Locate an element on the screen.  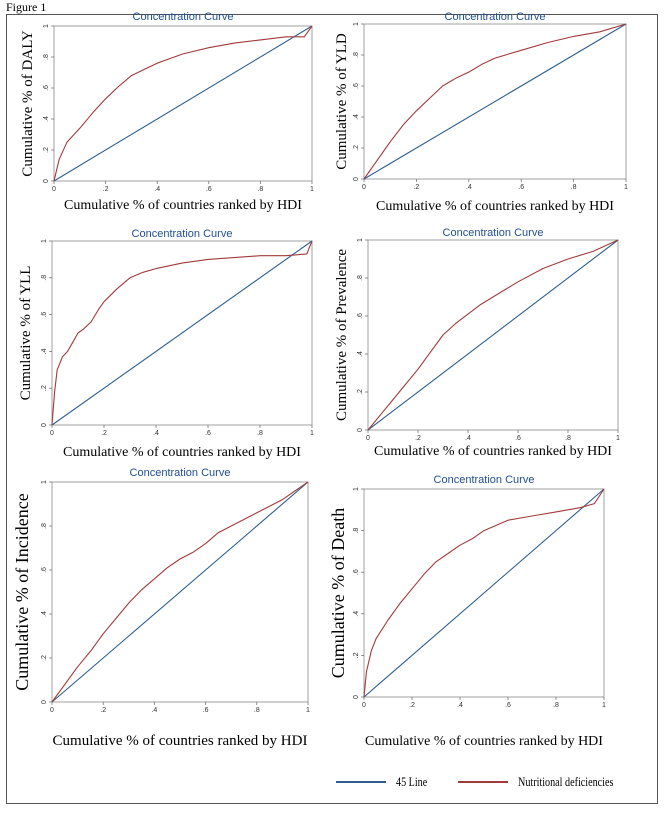
legend: 45 Line Nutritional deficiencies is located at coordinates (496, 782).